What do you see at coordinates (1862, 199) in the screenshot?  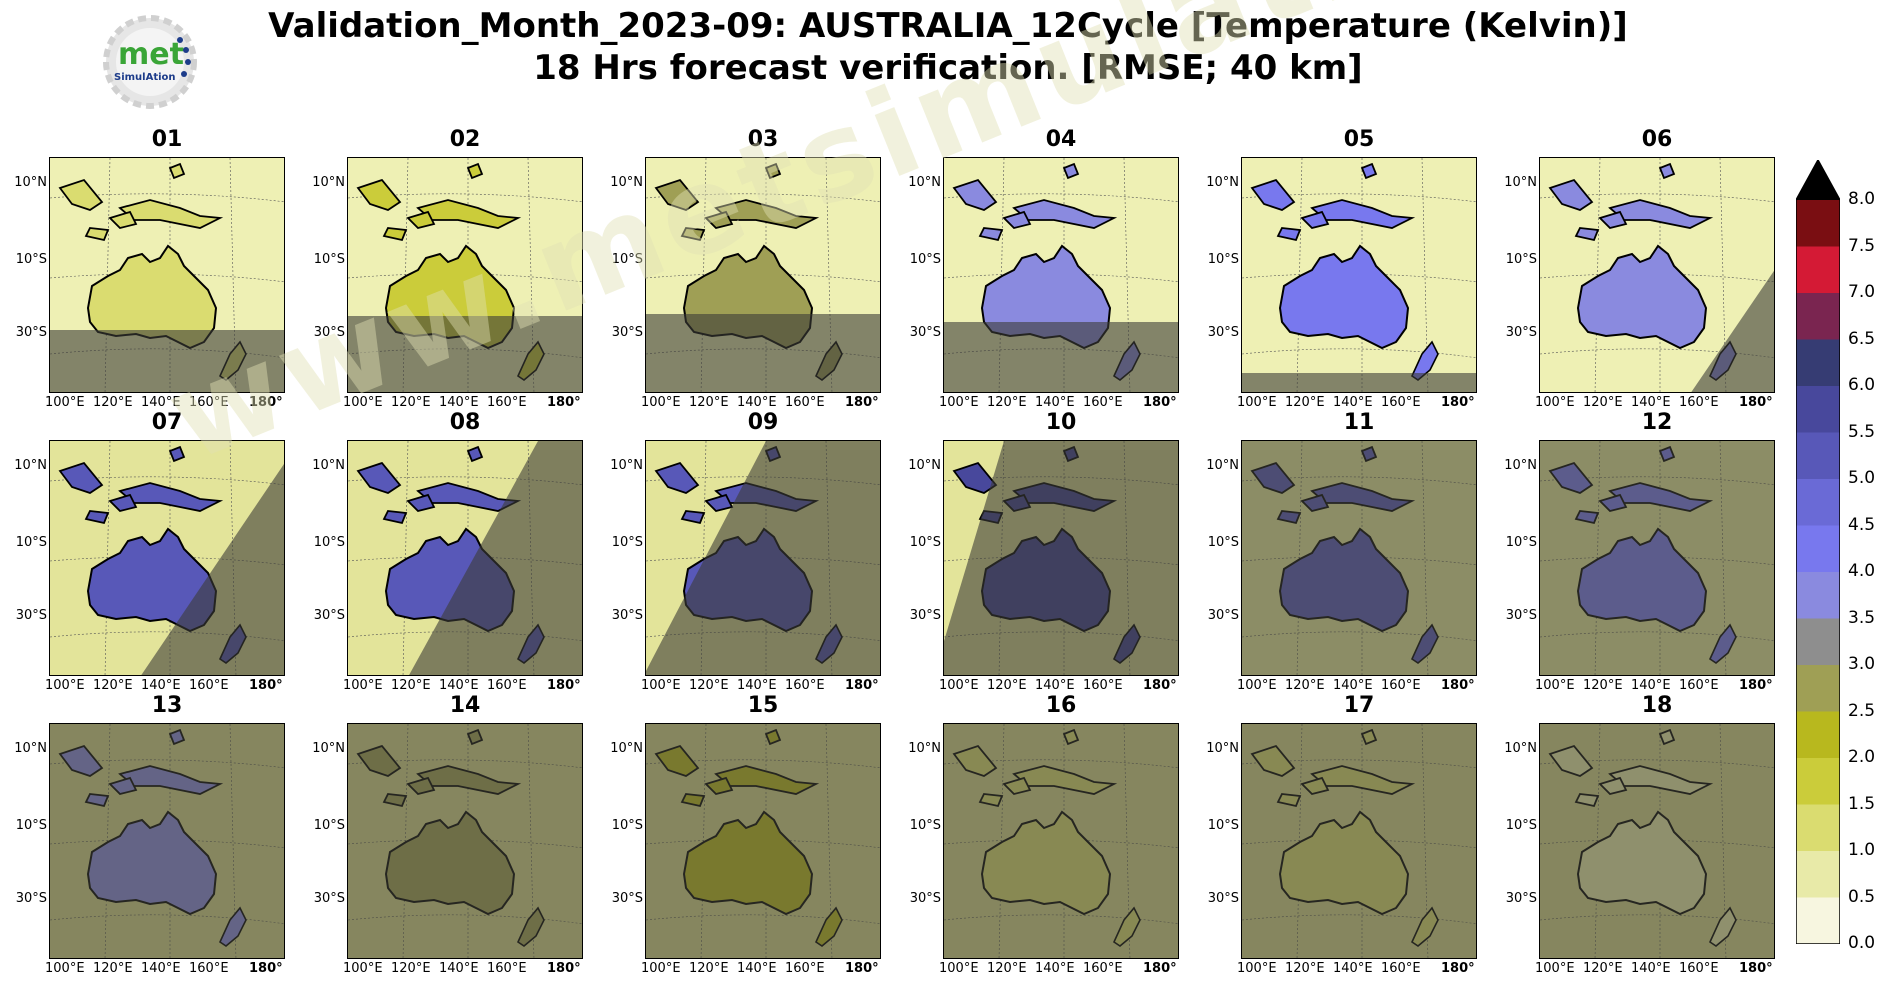 I see `colorbar-tick-label: 8.0` at bounding box center [1862, 199].